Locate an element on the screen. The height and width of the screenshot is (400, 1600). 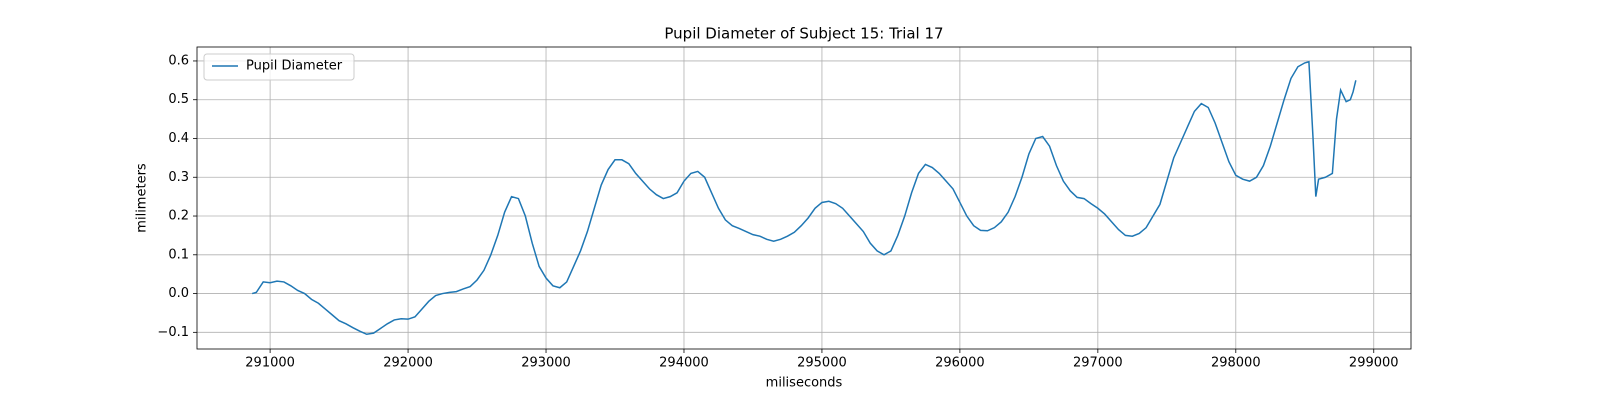
x-tick-label: 297000 is located at coordinates (1098, 363).